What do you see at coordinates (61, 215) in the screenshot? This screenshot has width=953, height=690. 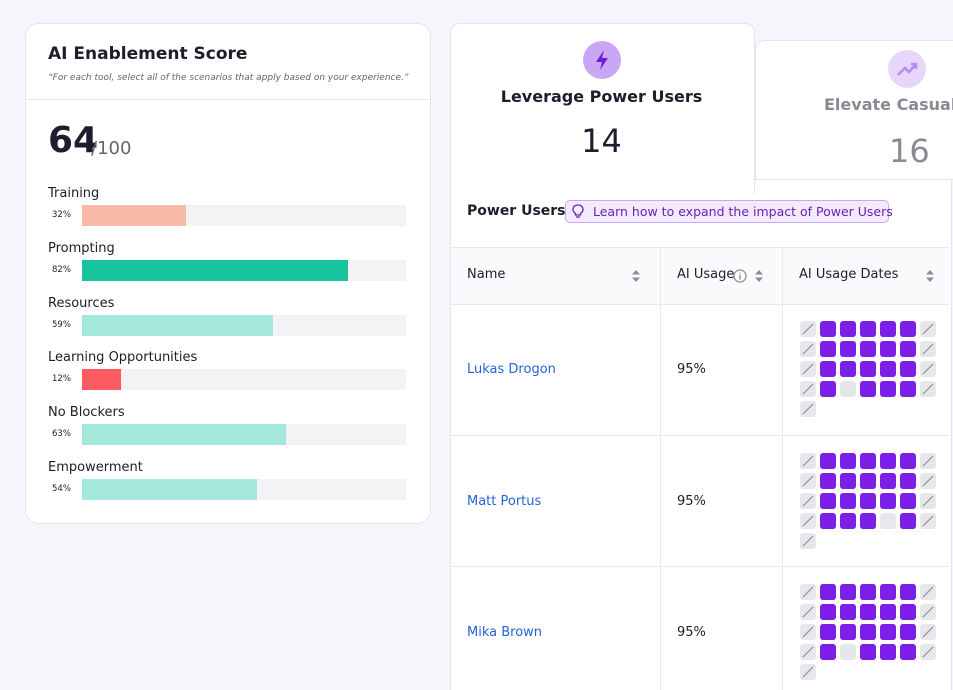 I see `bar-value: 32%` at bounding box center [61, 215].